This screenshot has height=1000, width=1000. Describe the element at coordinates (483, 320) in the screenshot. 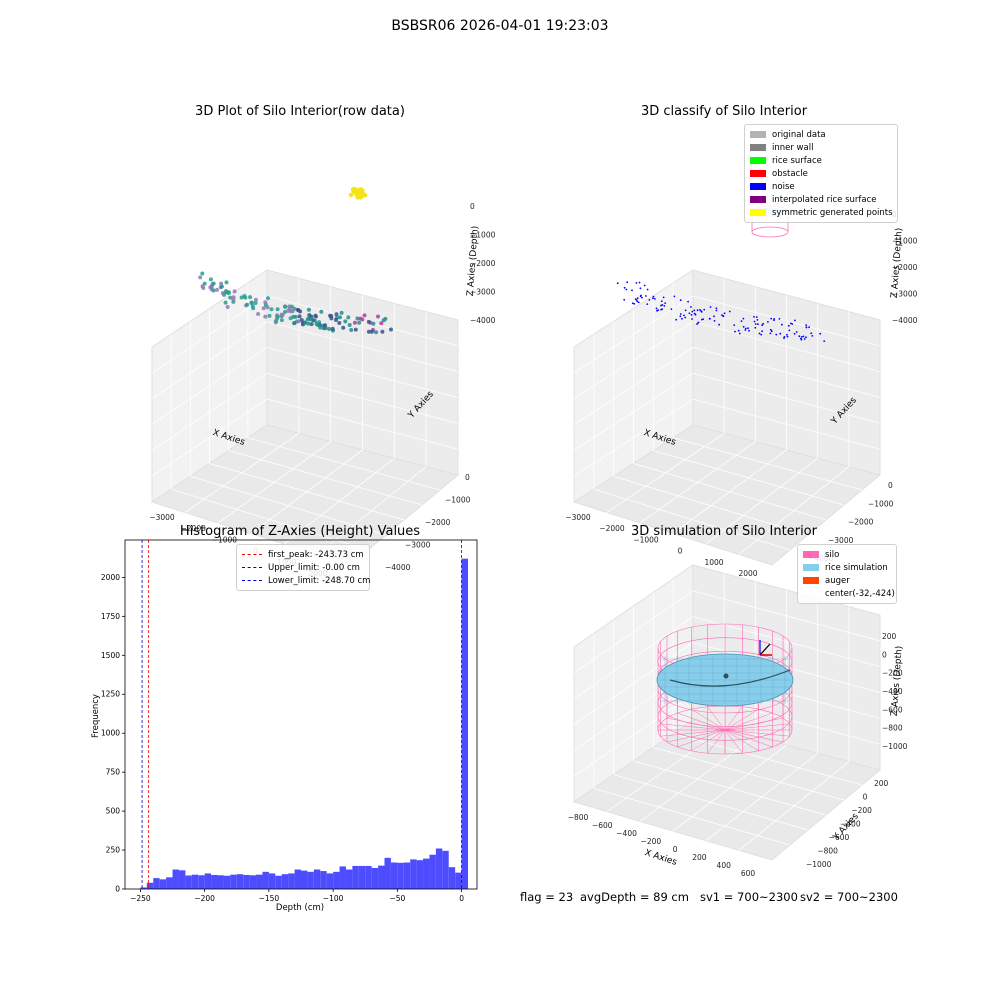

I see `tick-label: −4000` at that location.